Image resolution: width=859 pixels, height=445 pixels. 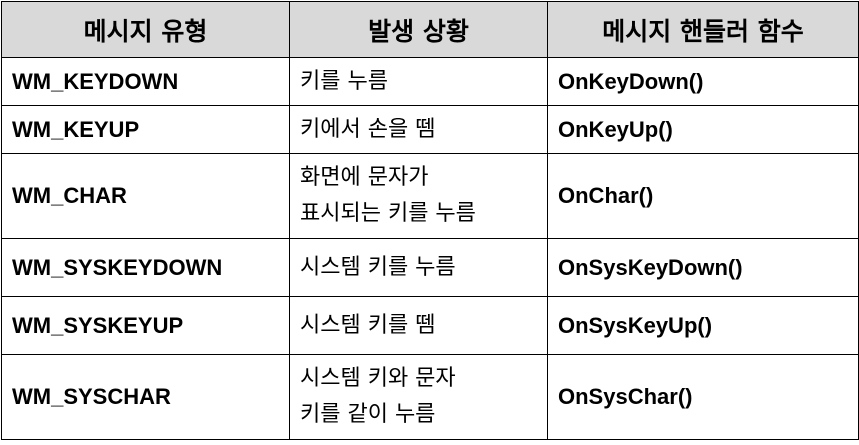 What do you see at coordinates (703, 129) in the screenshot?
I see `handler-cell: OnKeyUp()` at bounding box center [703, 129].